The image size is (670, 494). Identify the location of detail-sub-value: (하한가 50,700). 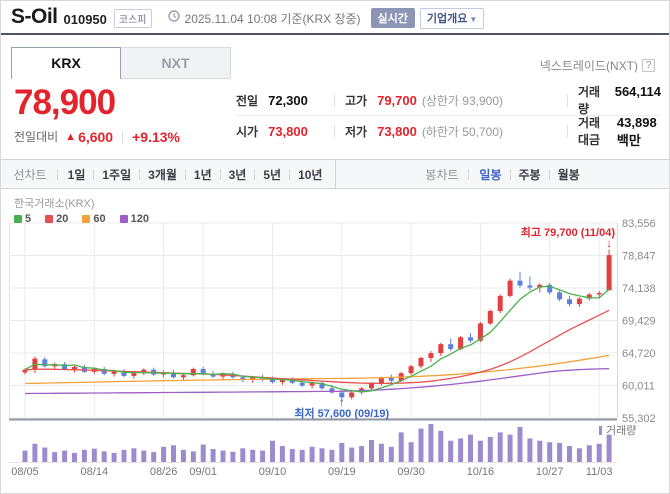
(462, 132).